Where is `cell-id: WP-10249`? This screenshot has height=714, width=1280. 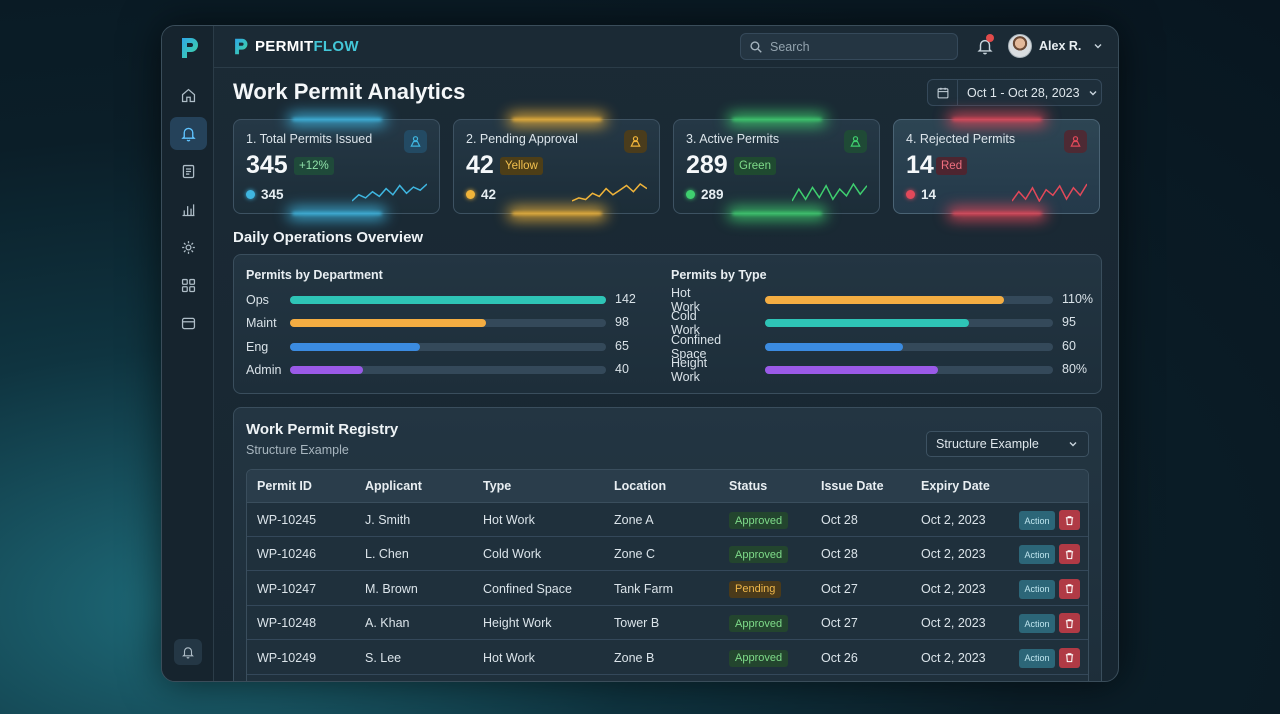 cell-id: WP-10249 is located at coordinates (287, 657).